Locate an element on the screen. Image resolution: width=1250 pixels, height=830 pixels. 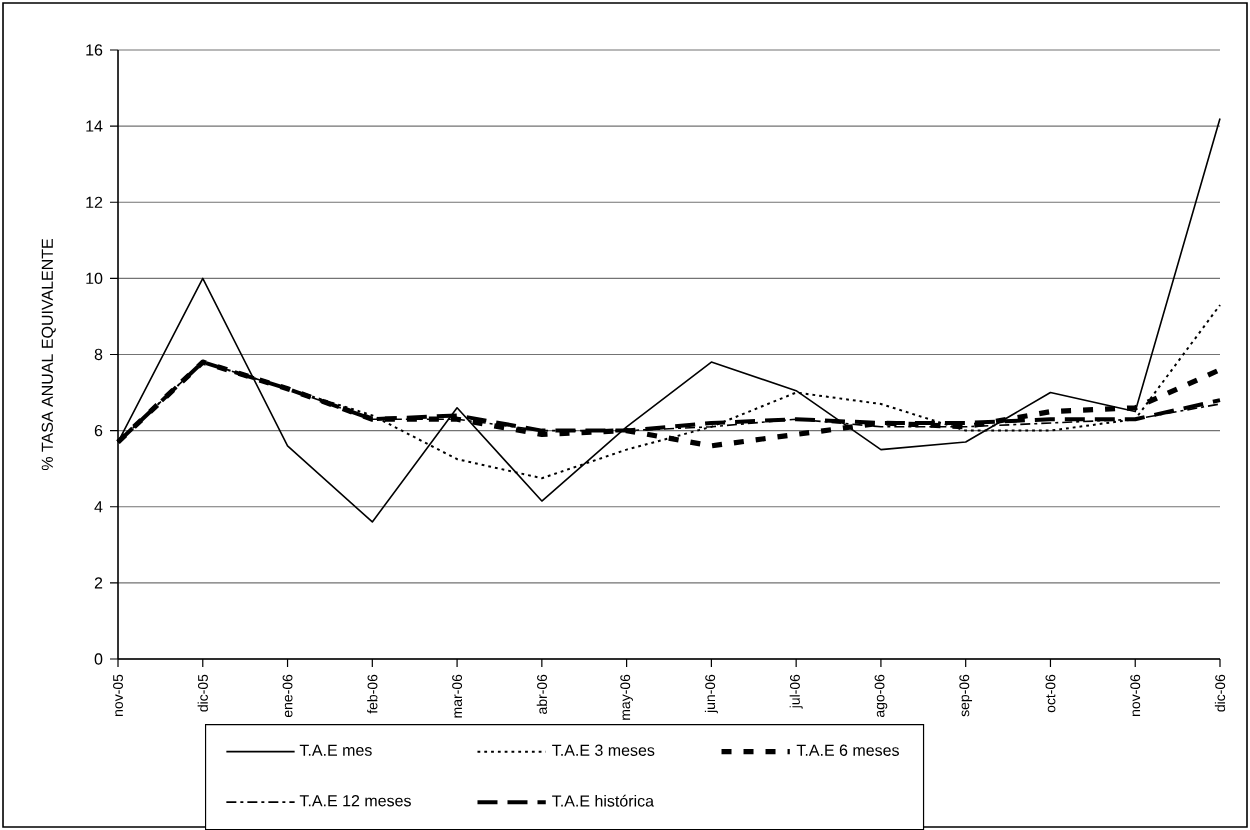
x-tick-label: sep-06 is located at coordinates (966, 695).